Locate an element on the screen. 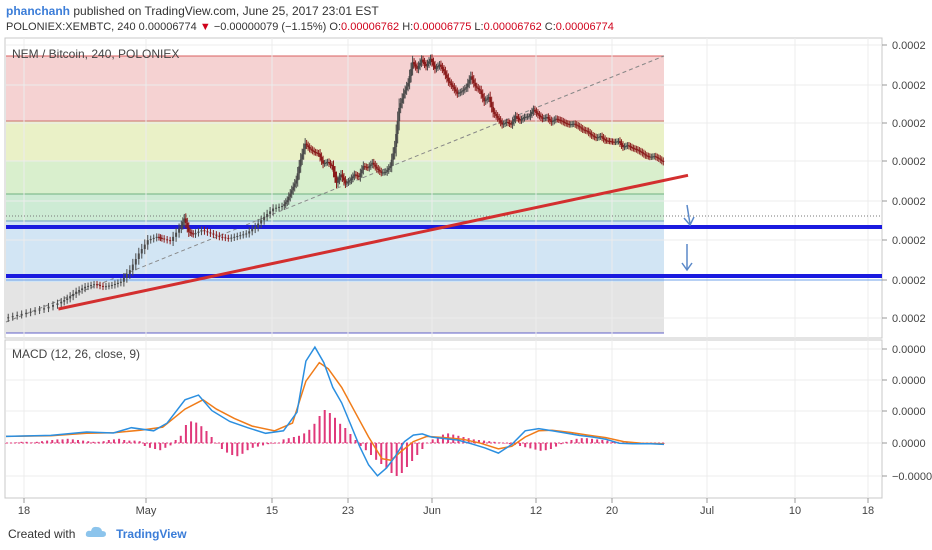  author-link: phanchanh is located at coordinates (38, 11).